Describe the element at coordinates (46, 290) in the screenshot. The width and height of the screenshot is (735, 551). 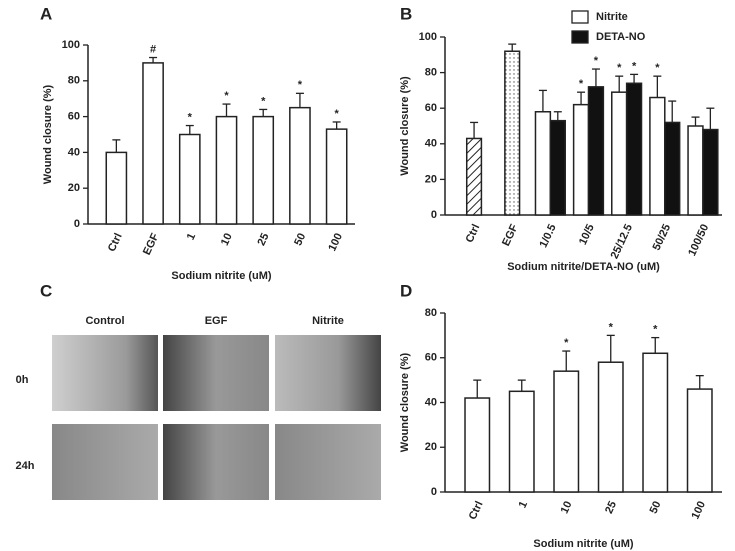
I see `panel-letter: C` at that location.